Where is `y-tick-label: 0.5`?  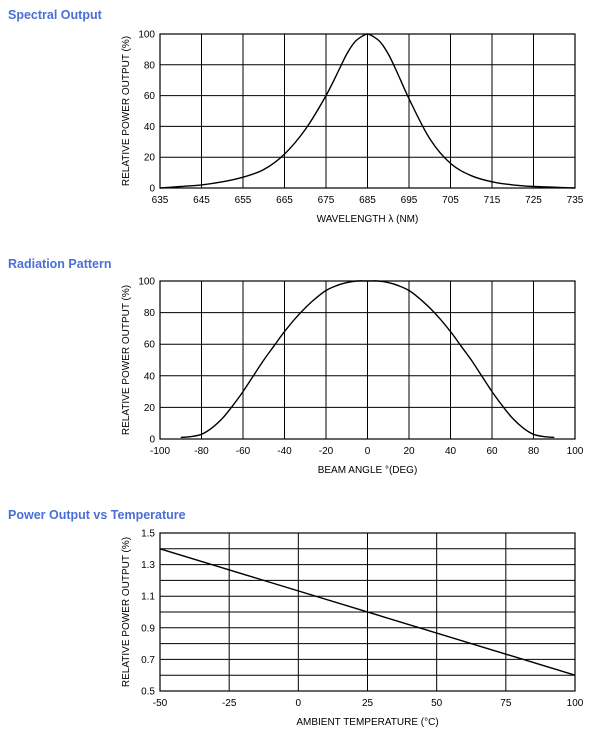 y-tick-label: 0.5 is located at coordinates (148, 692).